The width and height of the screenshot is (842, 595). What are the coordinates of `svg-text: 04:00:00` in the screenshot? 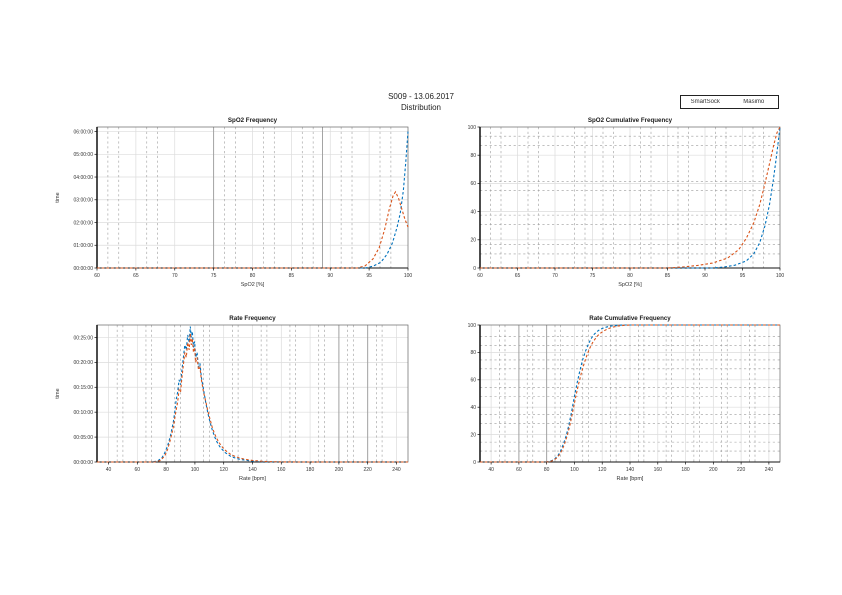 It's located at (84, 178).